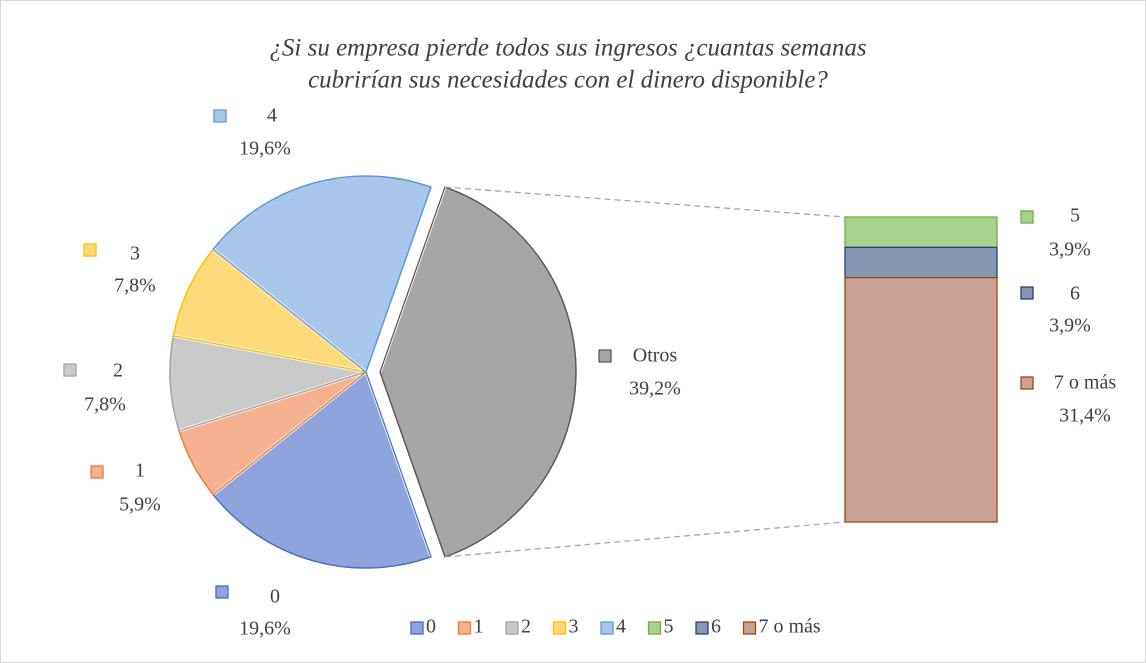 The height and width of the screenshot is (663, 1146). Describe the element at coordinates (790, 627) in the screenshot. I see `legend-label: 7 o más` at that location.